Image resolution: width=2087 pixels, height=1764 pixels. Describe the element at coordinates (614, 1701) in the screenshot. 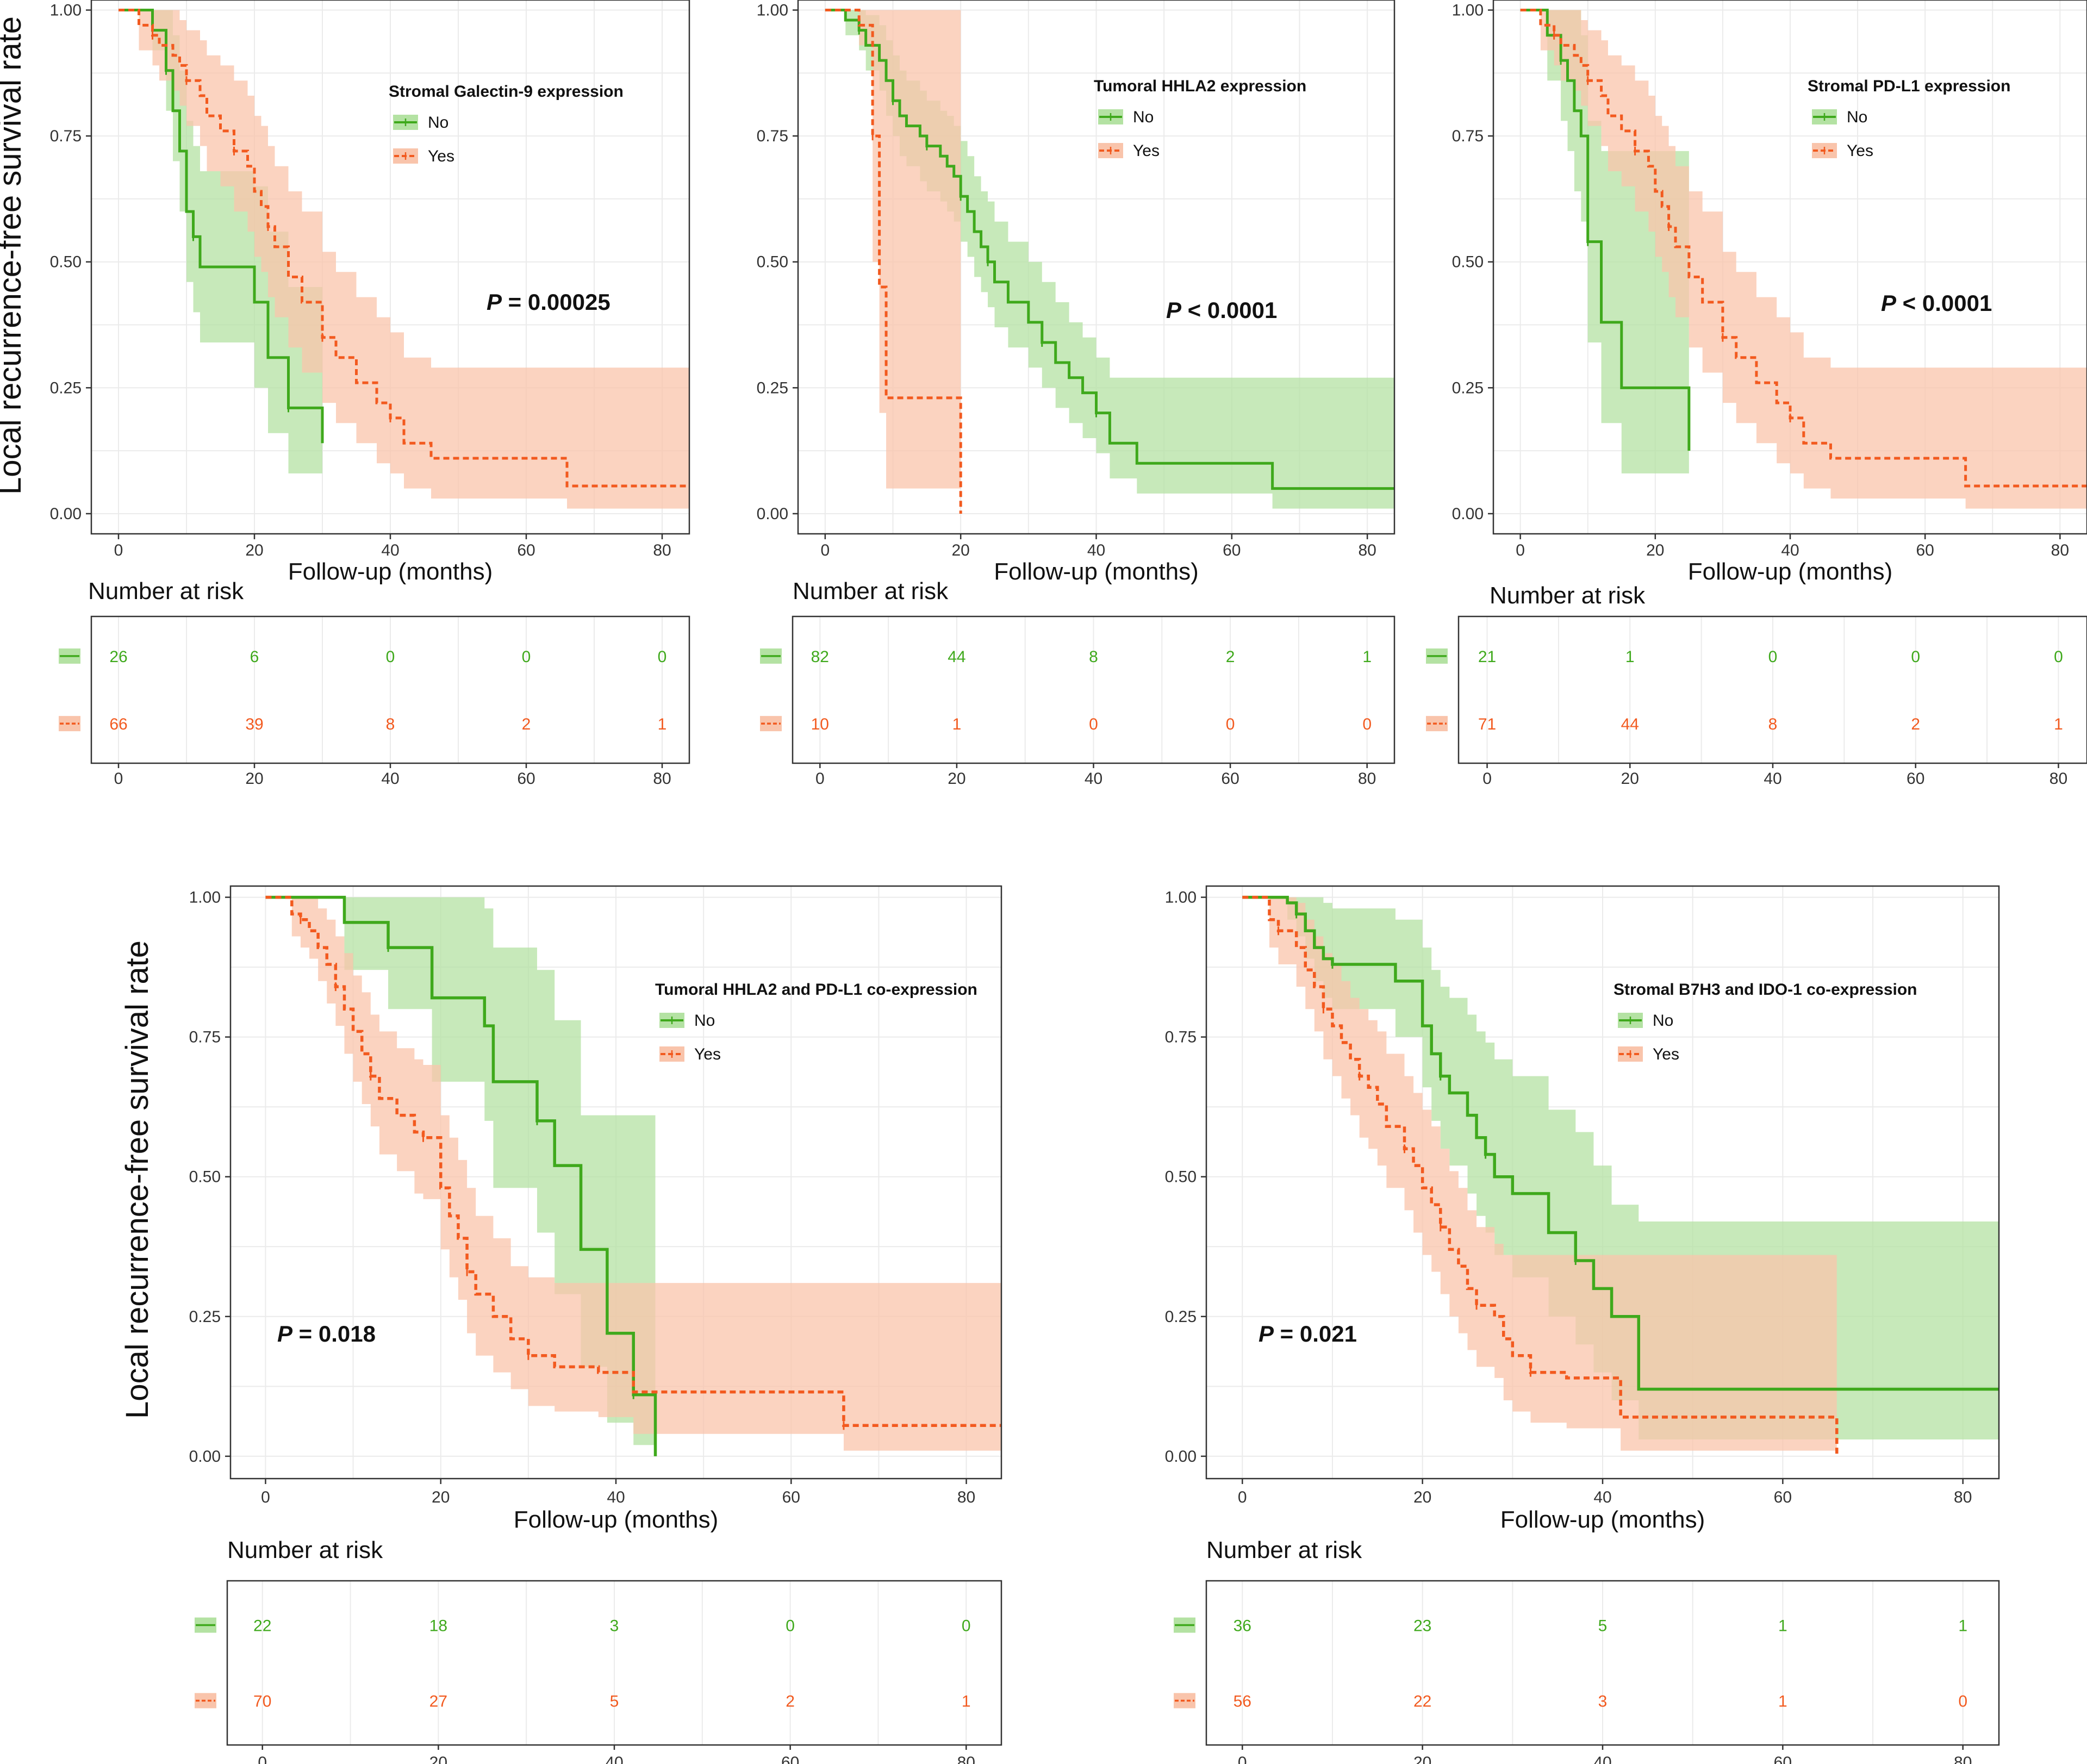

I see `risk-count: 5` at that location.